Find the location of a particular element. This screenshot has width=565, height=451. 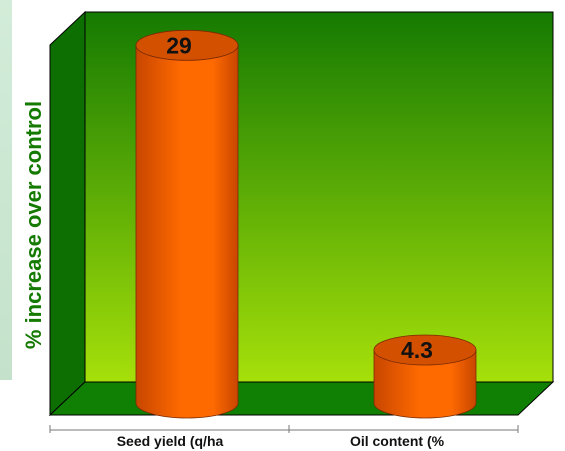

x-tick-label-2: Oil content (% is located at coordinates (397, 441).